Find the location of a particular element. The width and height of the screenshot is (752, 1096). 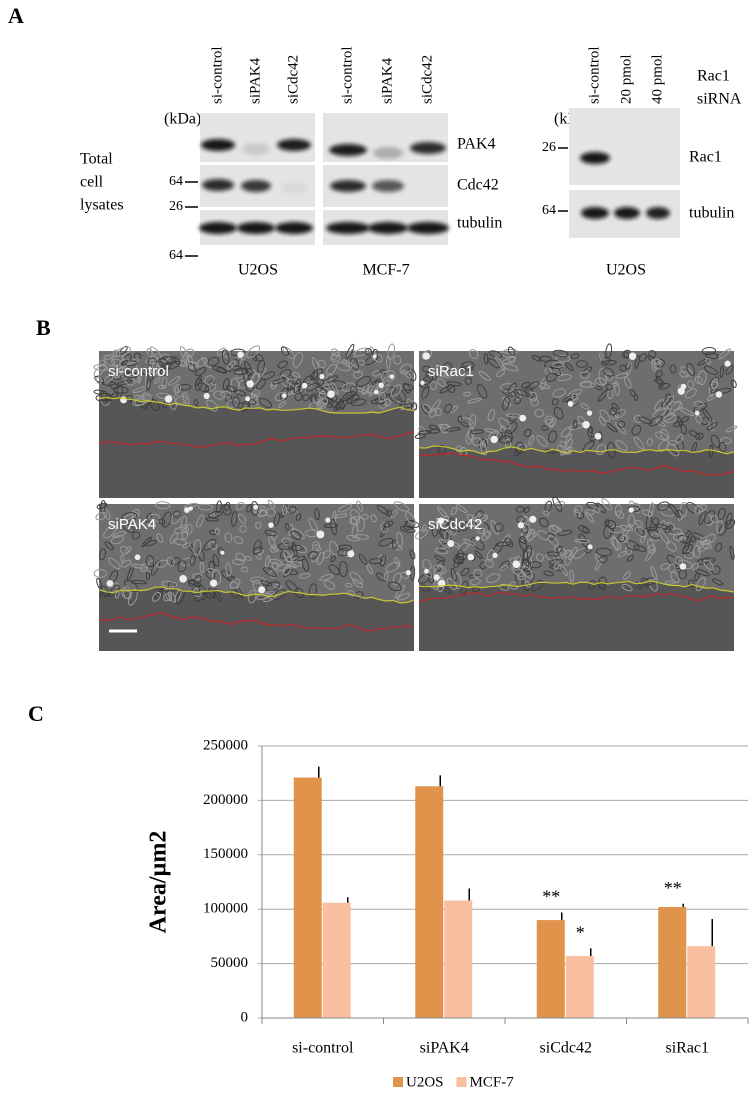

y-tick-label: 200000 is located at coordinates (225, 800).